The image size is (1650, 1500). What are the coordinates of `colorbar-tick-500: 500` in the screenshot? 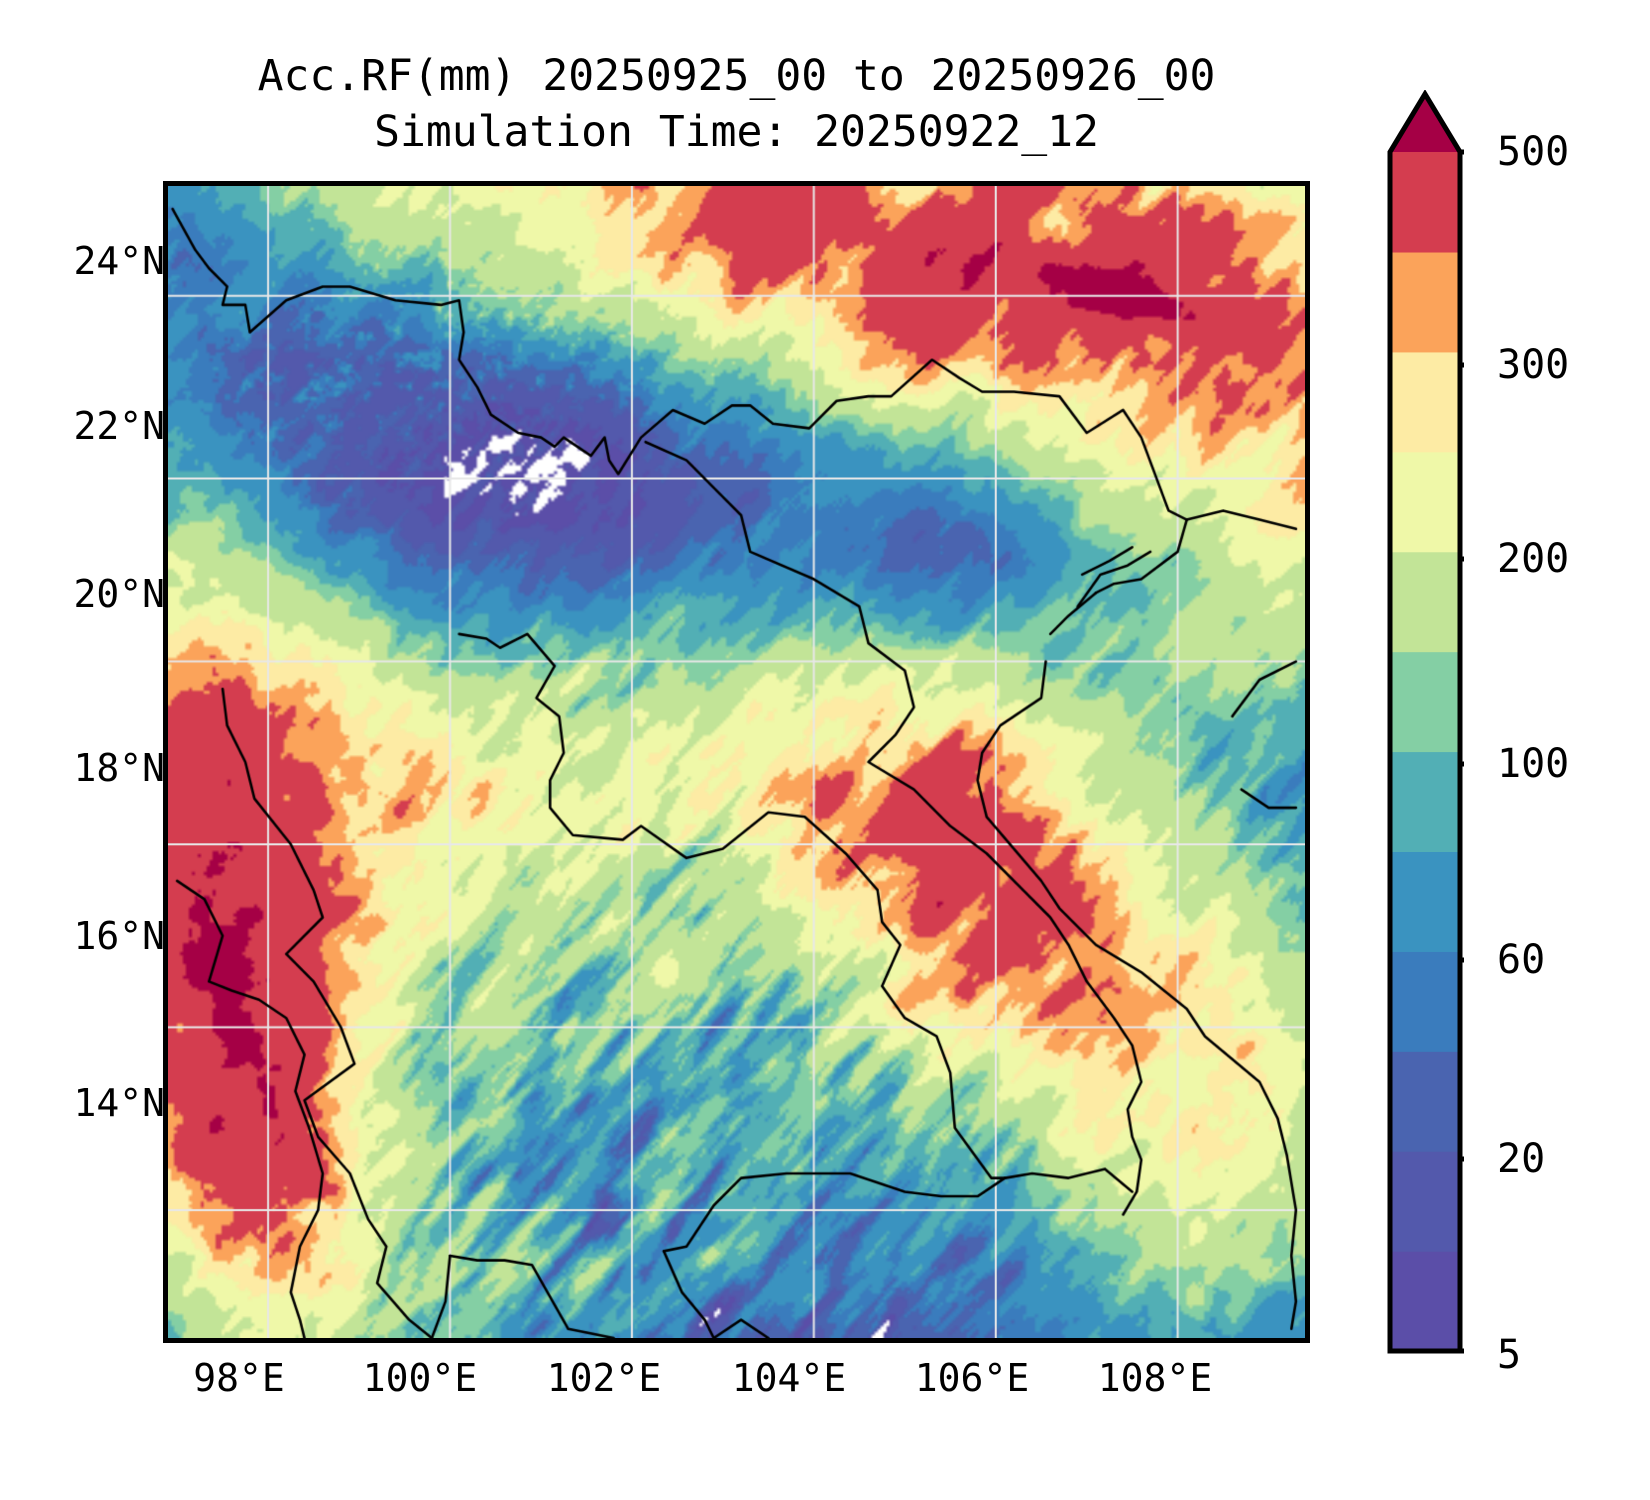 It's located at (1533, 152).